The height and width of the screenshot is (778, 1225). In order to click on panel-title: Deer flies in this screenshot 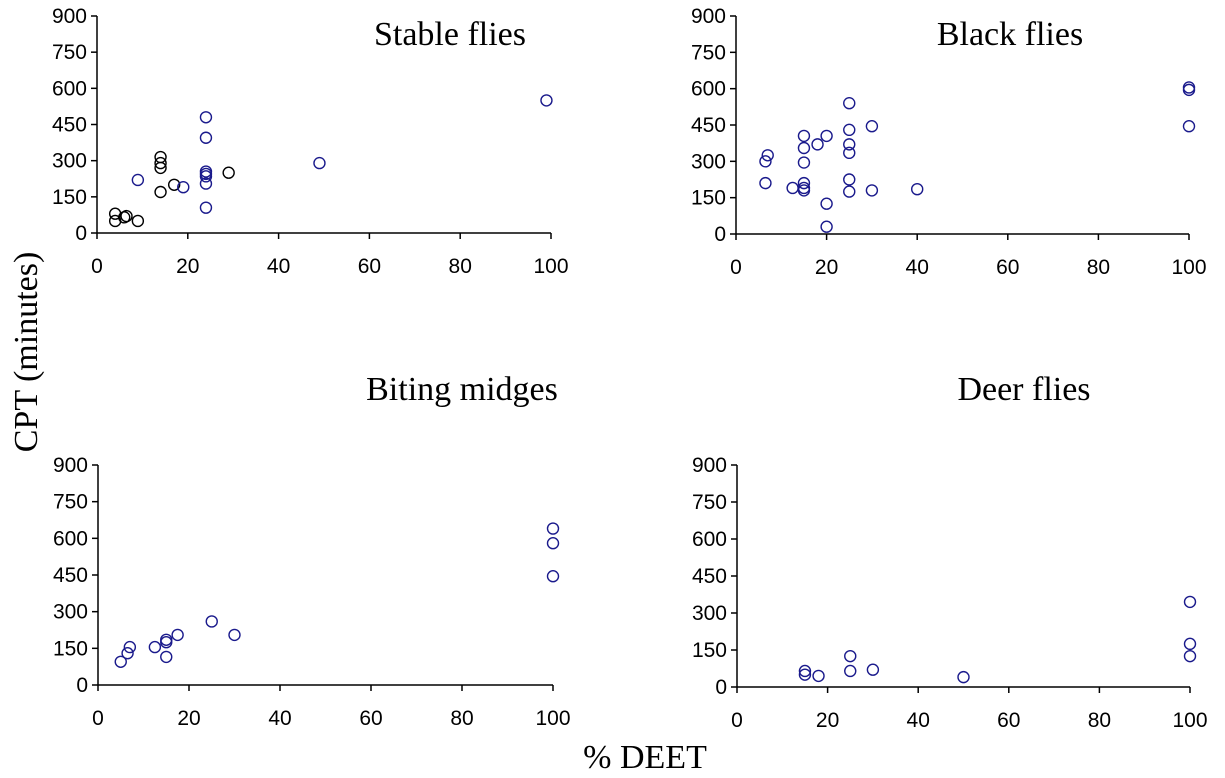, I will do `click(1023, 389)`.